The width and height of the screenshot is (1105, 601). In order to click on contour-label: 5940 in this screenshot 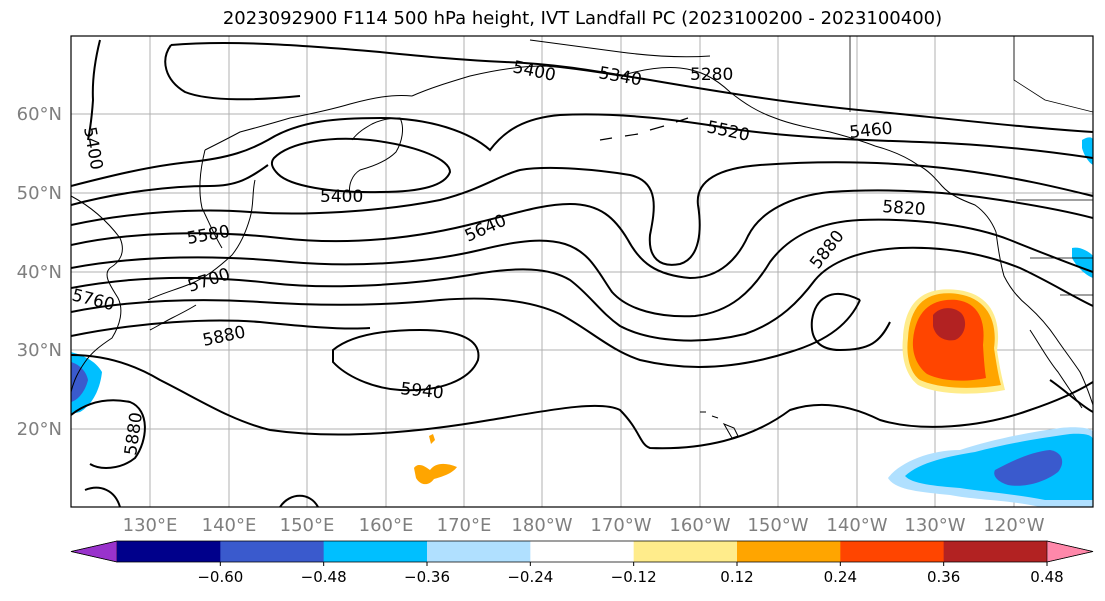, I will do `click(421, 391)`.